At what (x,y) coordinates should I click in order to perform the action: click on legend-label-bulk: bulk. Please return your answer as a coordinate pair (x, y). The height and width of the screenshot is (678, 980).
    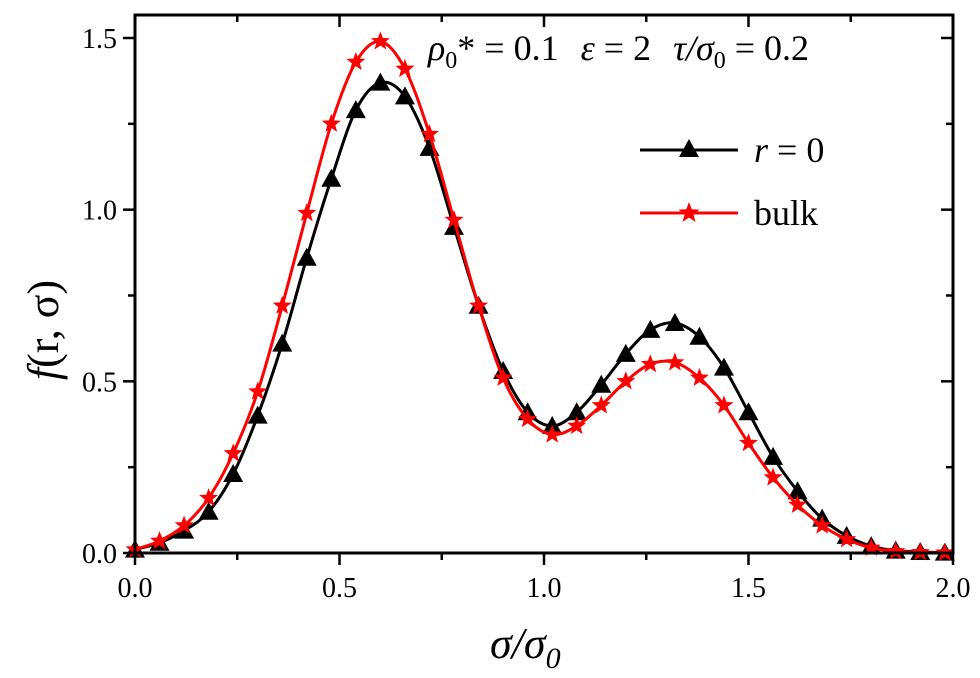
    Looking at the image, I should click on (786, 213).